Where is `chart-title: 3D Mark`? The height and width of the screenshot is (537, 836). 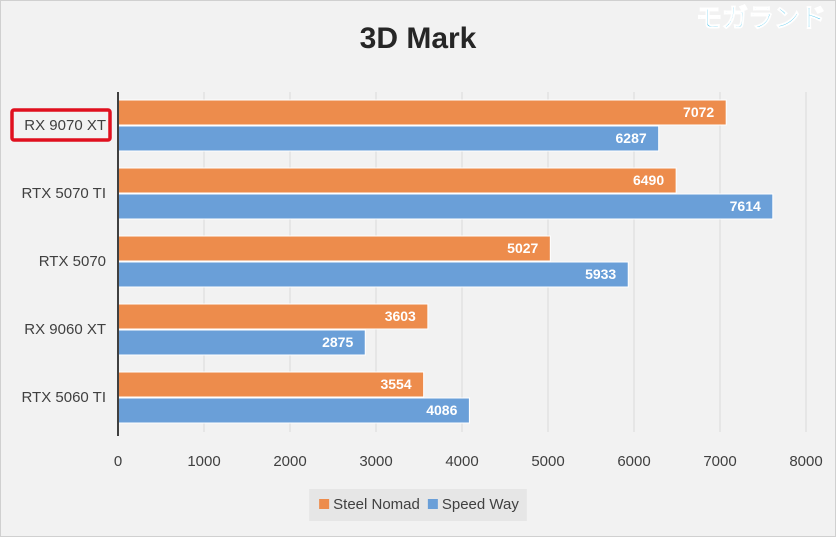
chart-title: 3D Mark is located at coordinates (418, 38).